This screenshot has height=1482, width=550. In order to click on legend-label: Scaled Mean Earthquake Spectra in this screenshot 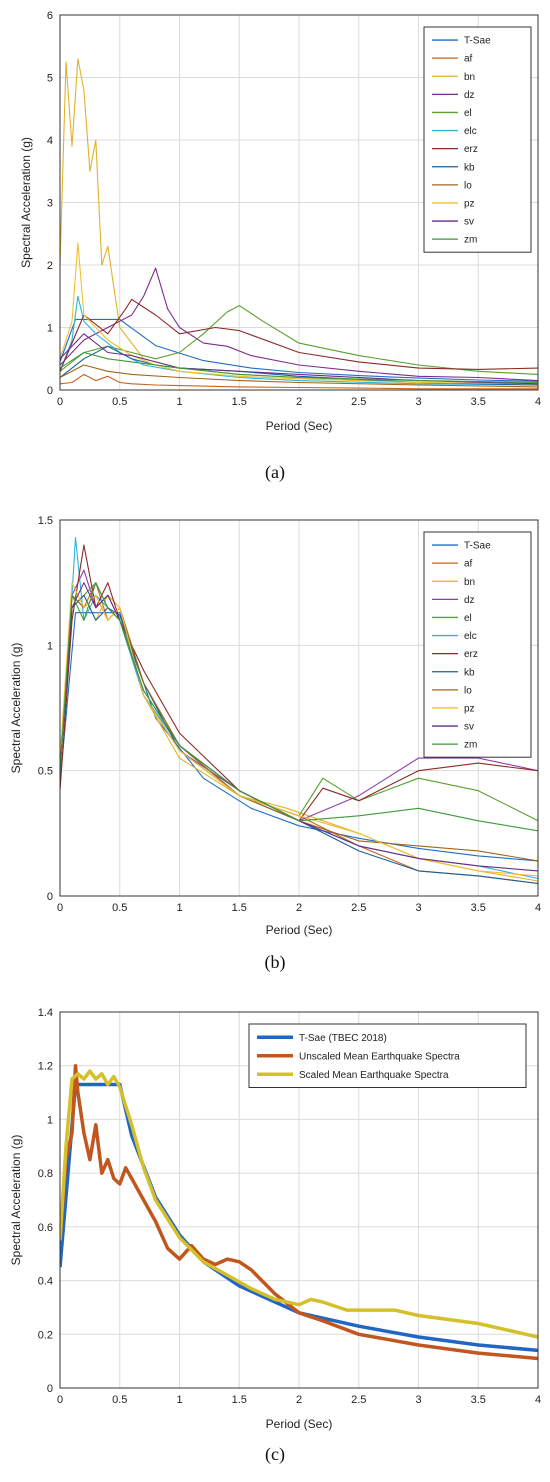, I will do `click(374, 1075)`.